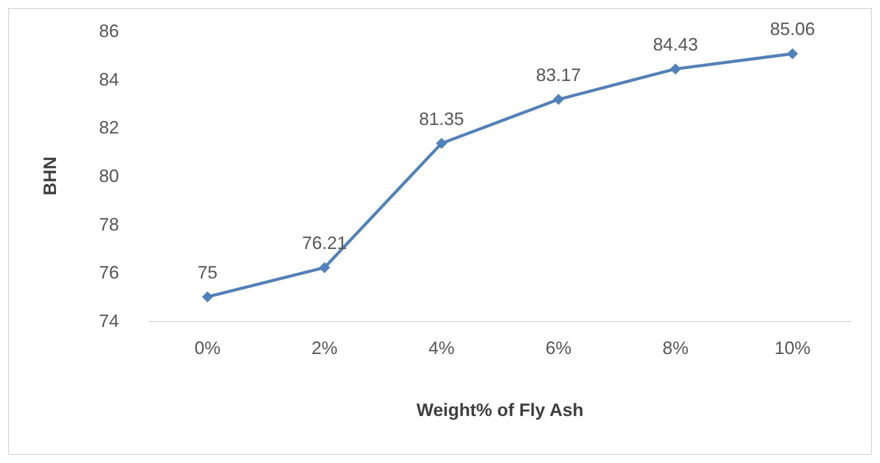 This screenshot has width=880, height=463. I want to click on y-tick-label: 78, so click(108, 224).